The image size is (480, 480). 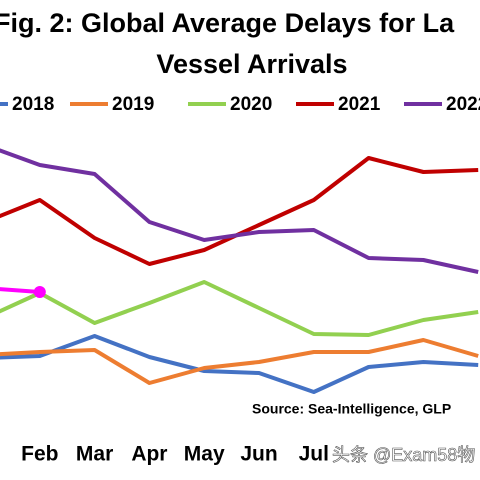 What do you see at coordinates (314, 454) in the screenshot?
I see `x-tick-label: Jul` at bounding box center [314, 454].